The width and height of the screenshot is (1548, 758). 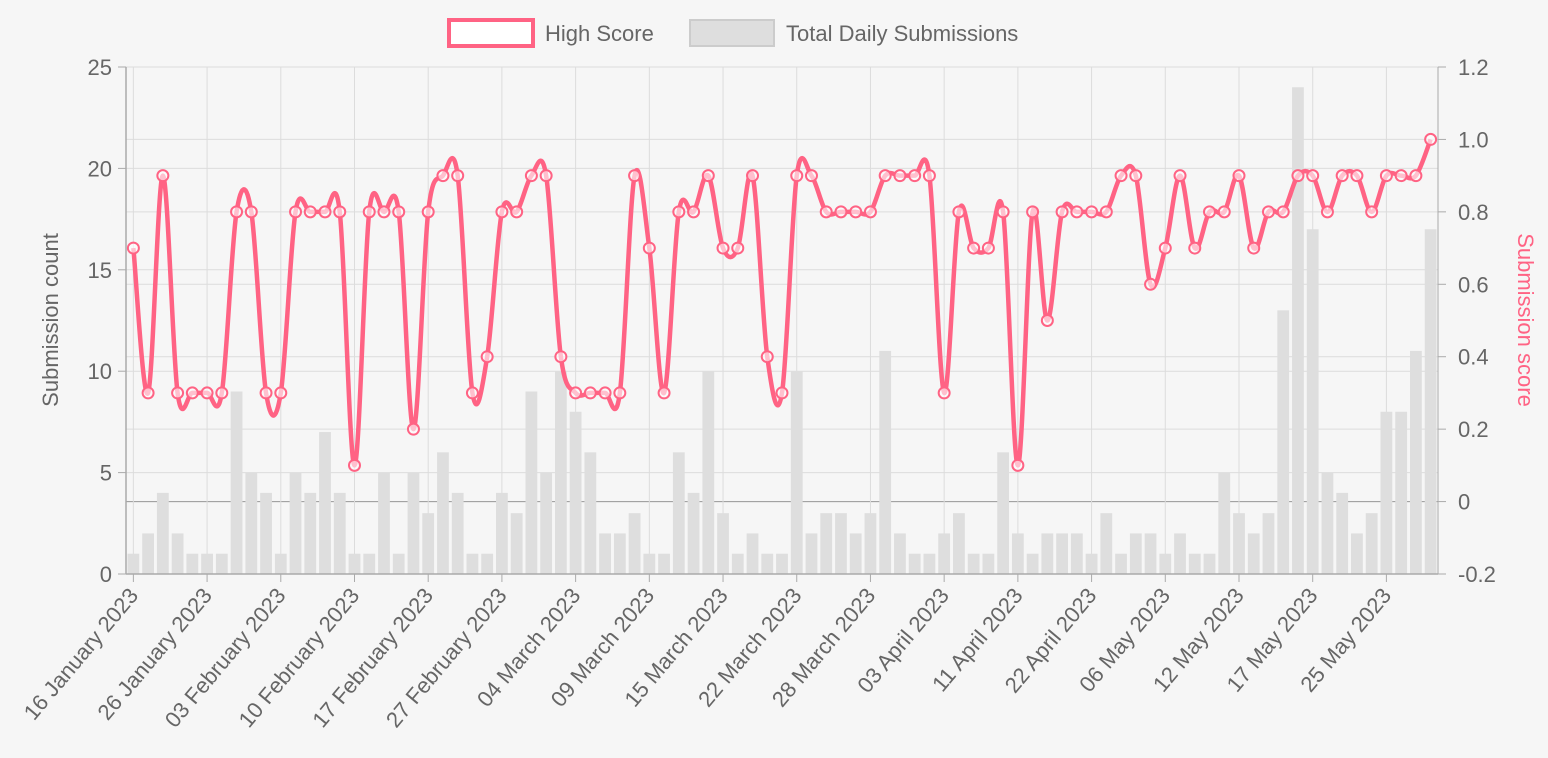 What do you see at coordinates (100, 270) in the screenshot?
I see `tick-label-left-15: 15` at bounding box center [100, 270].